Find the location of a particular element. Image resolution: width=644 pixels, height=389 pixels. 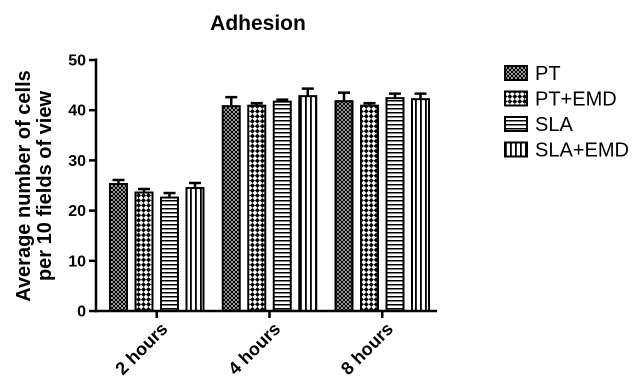

legend-item-sla-emd: SLA+EMD is located at coordinates (566, 151).